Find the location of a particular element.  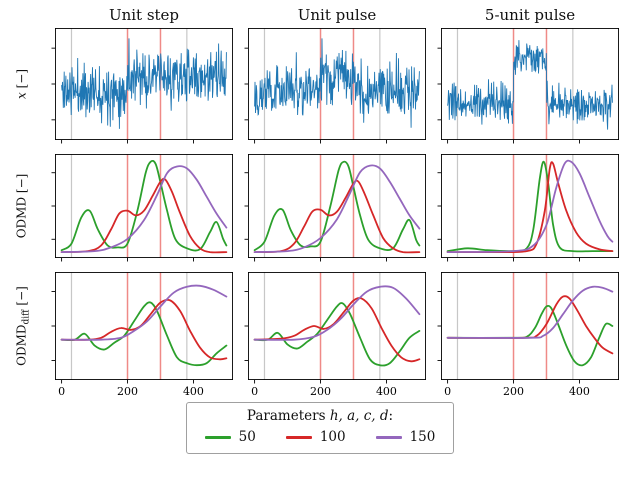

legend-item-100: 100 is located at coordinates (315, 437).